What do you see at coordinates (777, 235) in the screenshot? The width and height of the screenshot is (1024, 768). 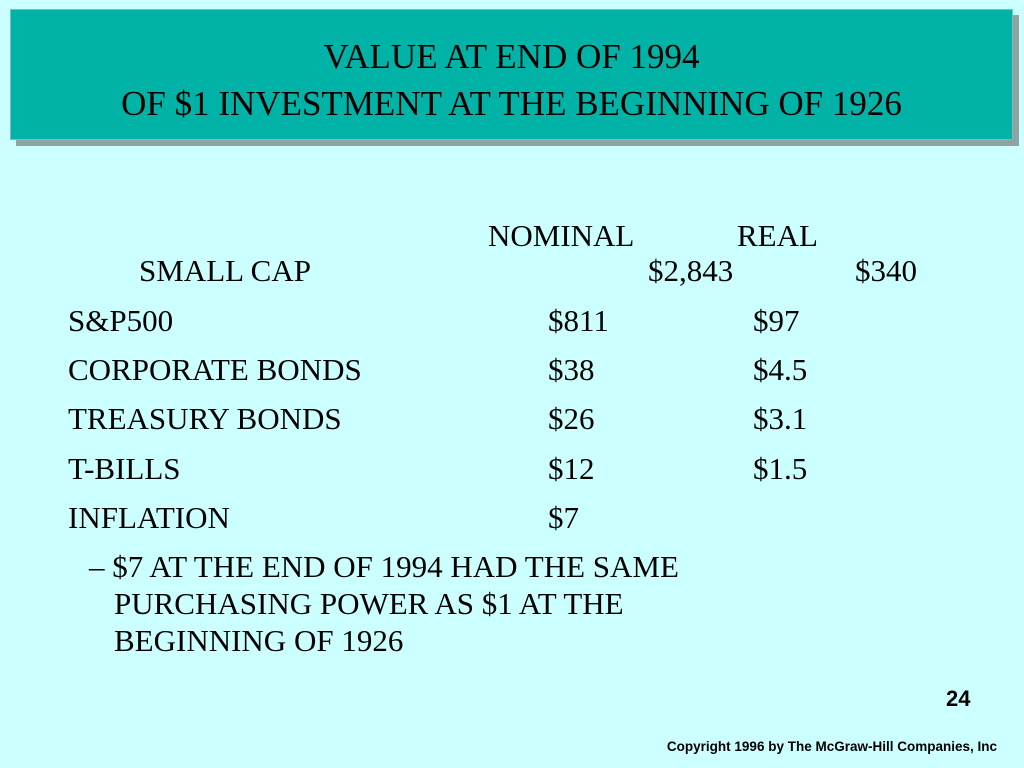 I see `header-real: REAL` at bounding box center [777, 235].